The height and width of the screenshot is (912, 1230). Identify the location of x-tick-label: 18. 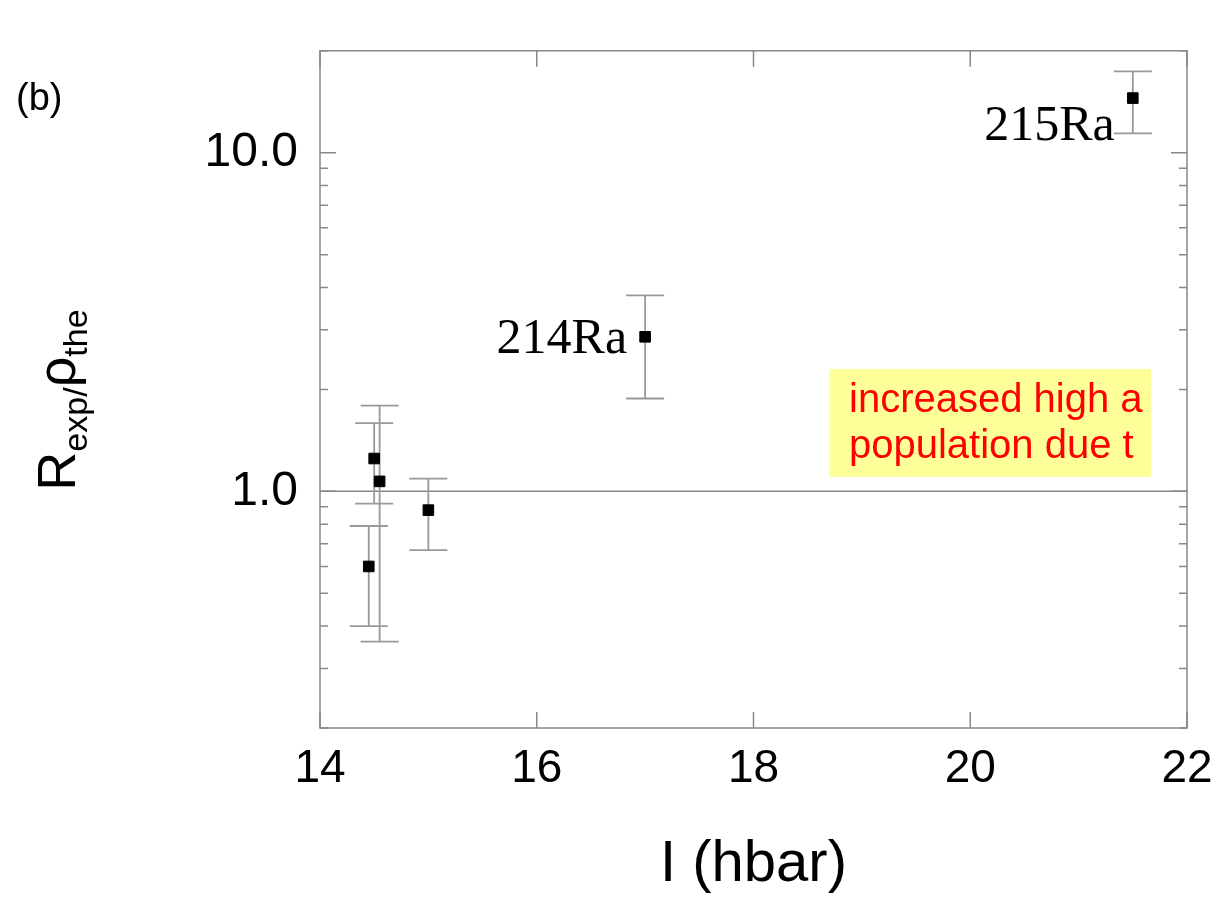
(753, 766).